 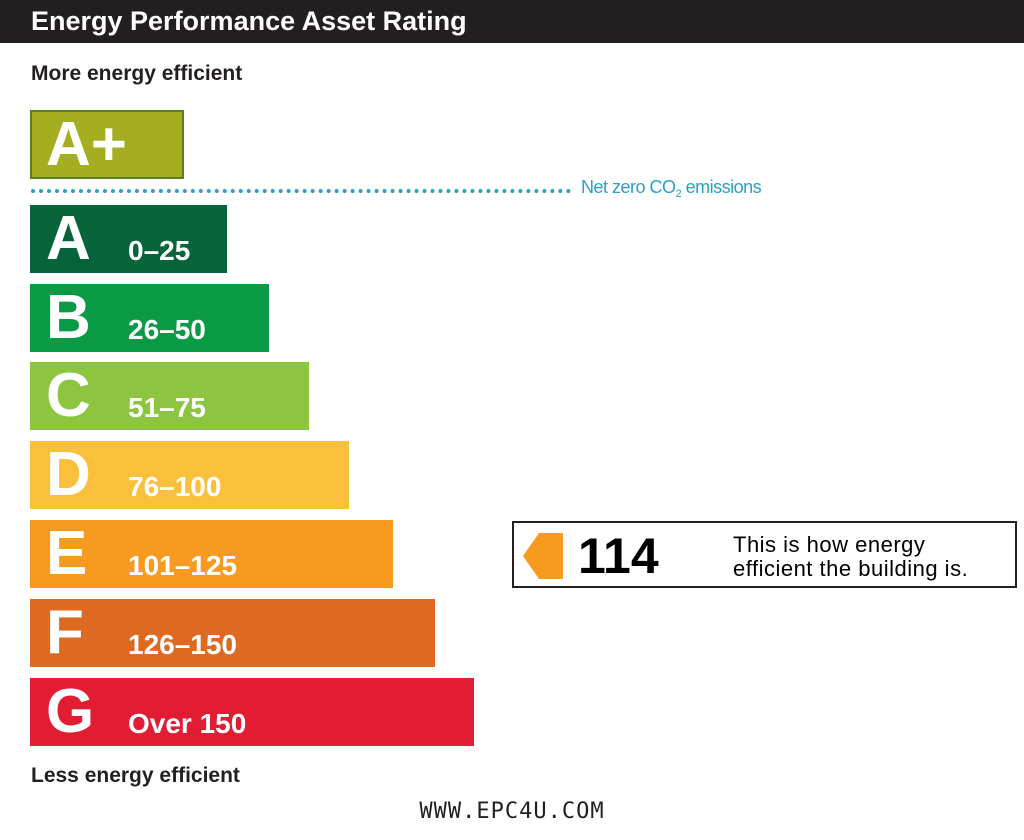 What do you see at coordinates (65, 632) in the screenshot?
I see `band-letter: F` at bounding box center [65, 632].